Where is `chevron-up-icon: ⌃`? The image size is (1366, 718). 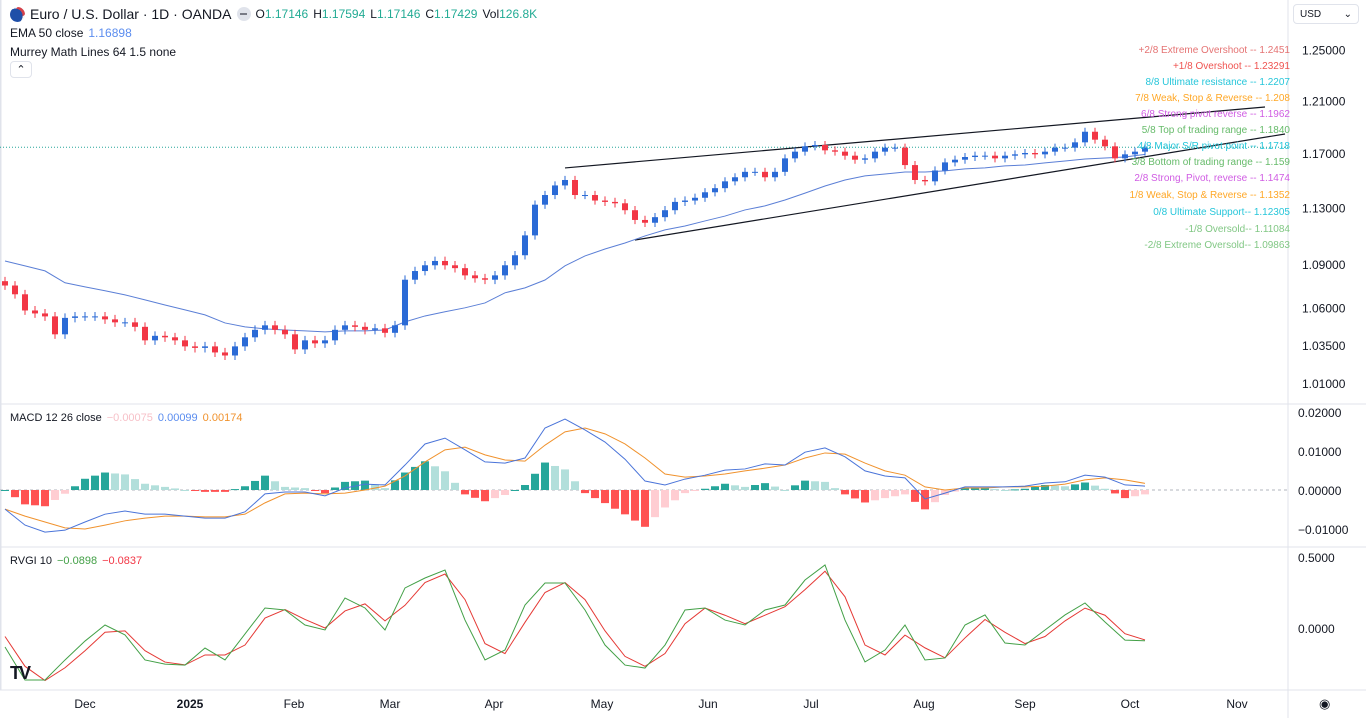
chevron-up-icon: ⌃ is located at coordinates (21, 70).